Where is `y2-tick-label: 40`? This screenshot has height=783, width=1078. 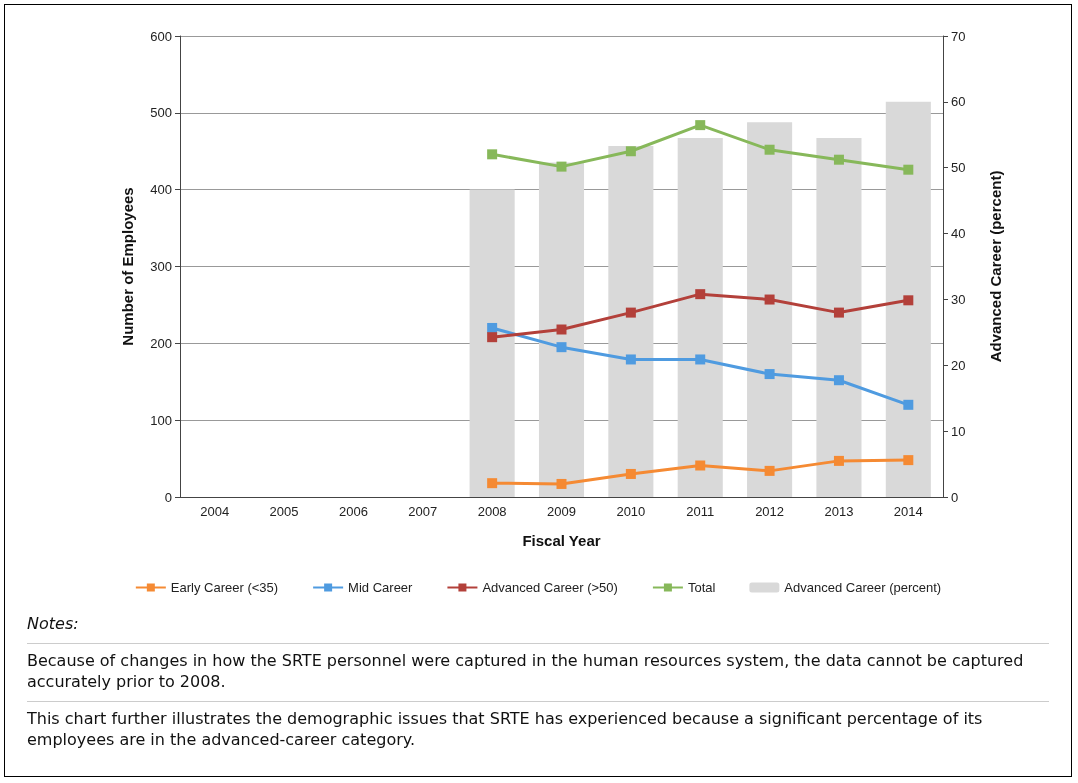 y2-tick-label: 40 is located at coordinates (958, 234).